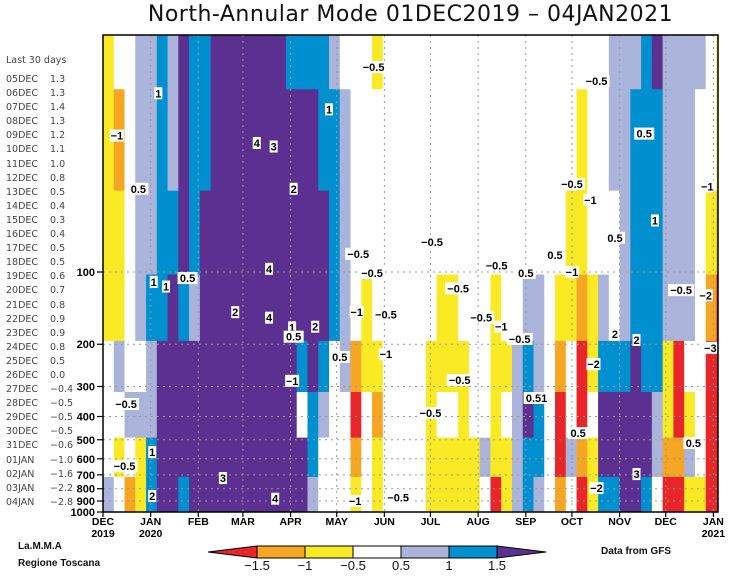  What do you see at coordinates (152, 453) in the screenshot?
I see `contour-label: 1` at bounding box center [152, 453].